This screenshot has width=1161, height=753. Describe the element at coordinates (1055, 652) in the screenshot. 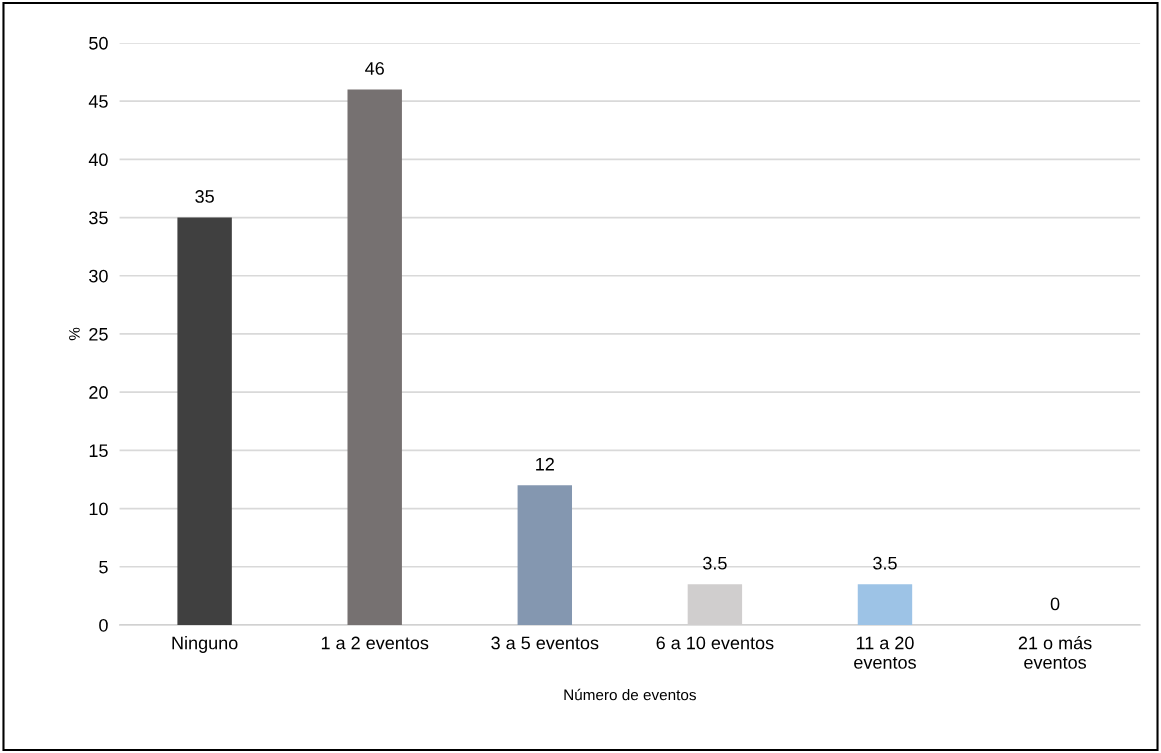

I see `x-tick-label: 21 o más eventos` at that location.